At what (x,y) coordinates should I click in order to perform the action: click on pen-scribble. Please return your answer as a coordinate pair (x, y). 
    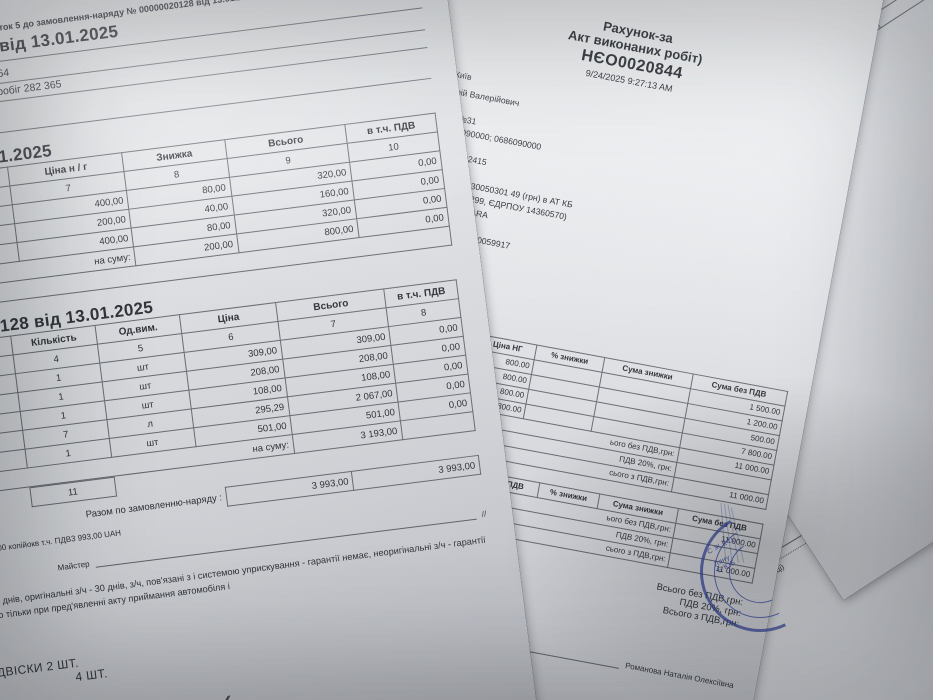
    Looking at the image, I should click on (732, 532).